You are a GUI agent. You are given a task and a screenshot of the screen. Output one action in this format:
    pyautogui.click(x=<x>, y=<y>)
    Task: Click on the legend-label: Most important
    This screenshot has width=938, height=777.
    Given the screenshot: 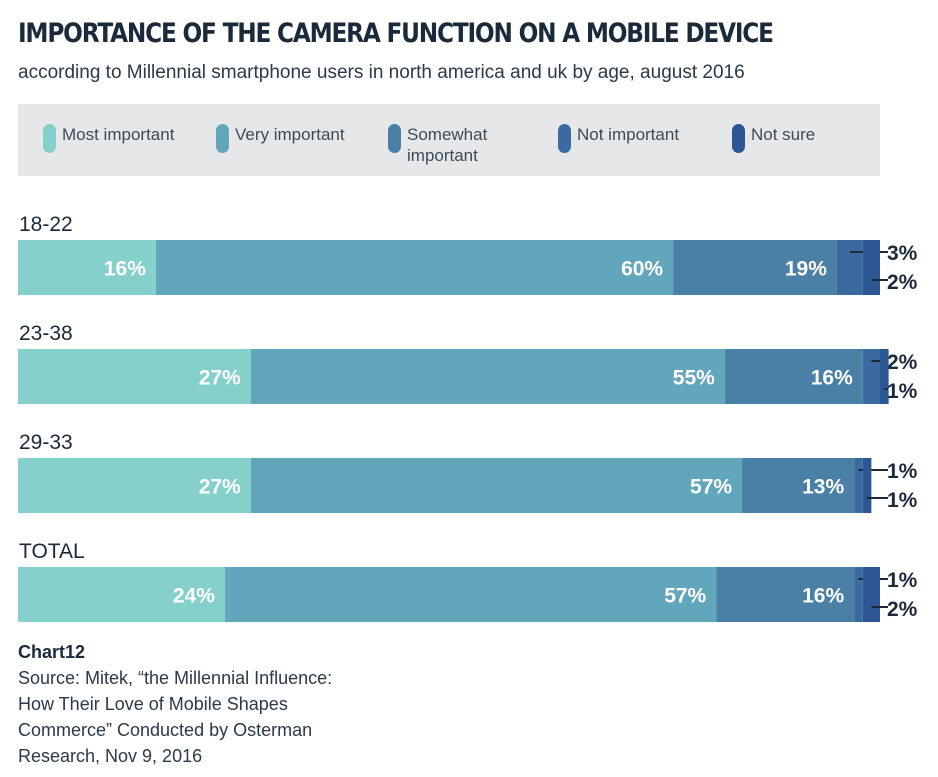 What is the action you would take?
    pyautogui.click(x=118, y=134)
    